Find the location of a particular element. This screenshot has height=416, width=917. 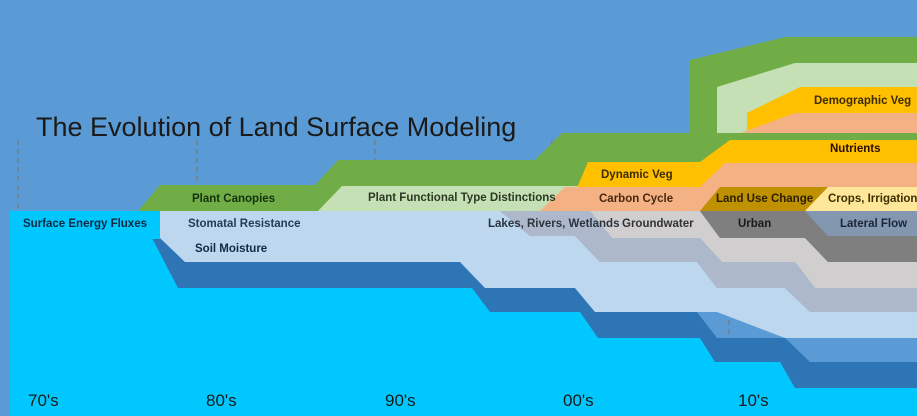

page-title: The Evolution of Land Surface Modeling is located at coordinates (276, 127).